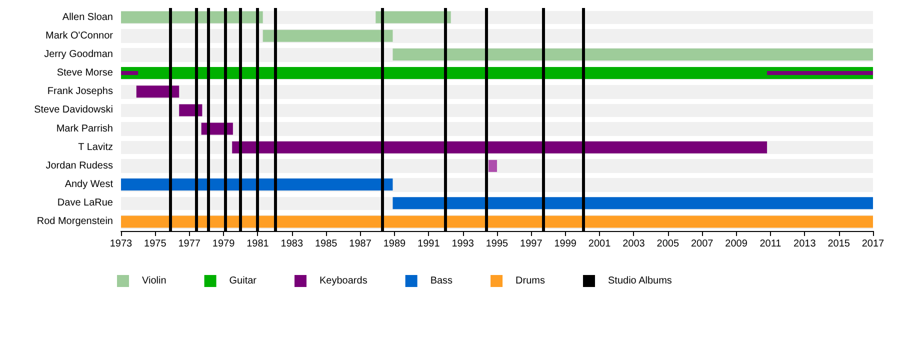 The width and height of the screenshot is (900, 350). Describe the element at coordinates (497, 244) in the screenshot. I see `x-tick-label: 1995` at that location.